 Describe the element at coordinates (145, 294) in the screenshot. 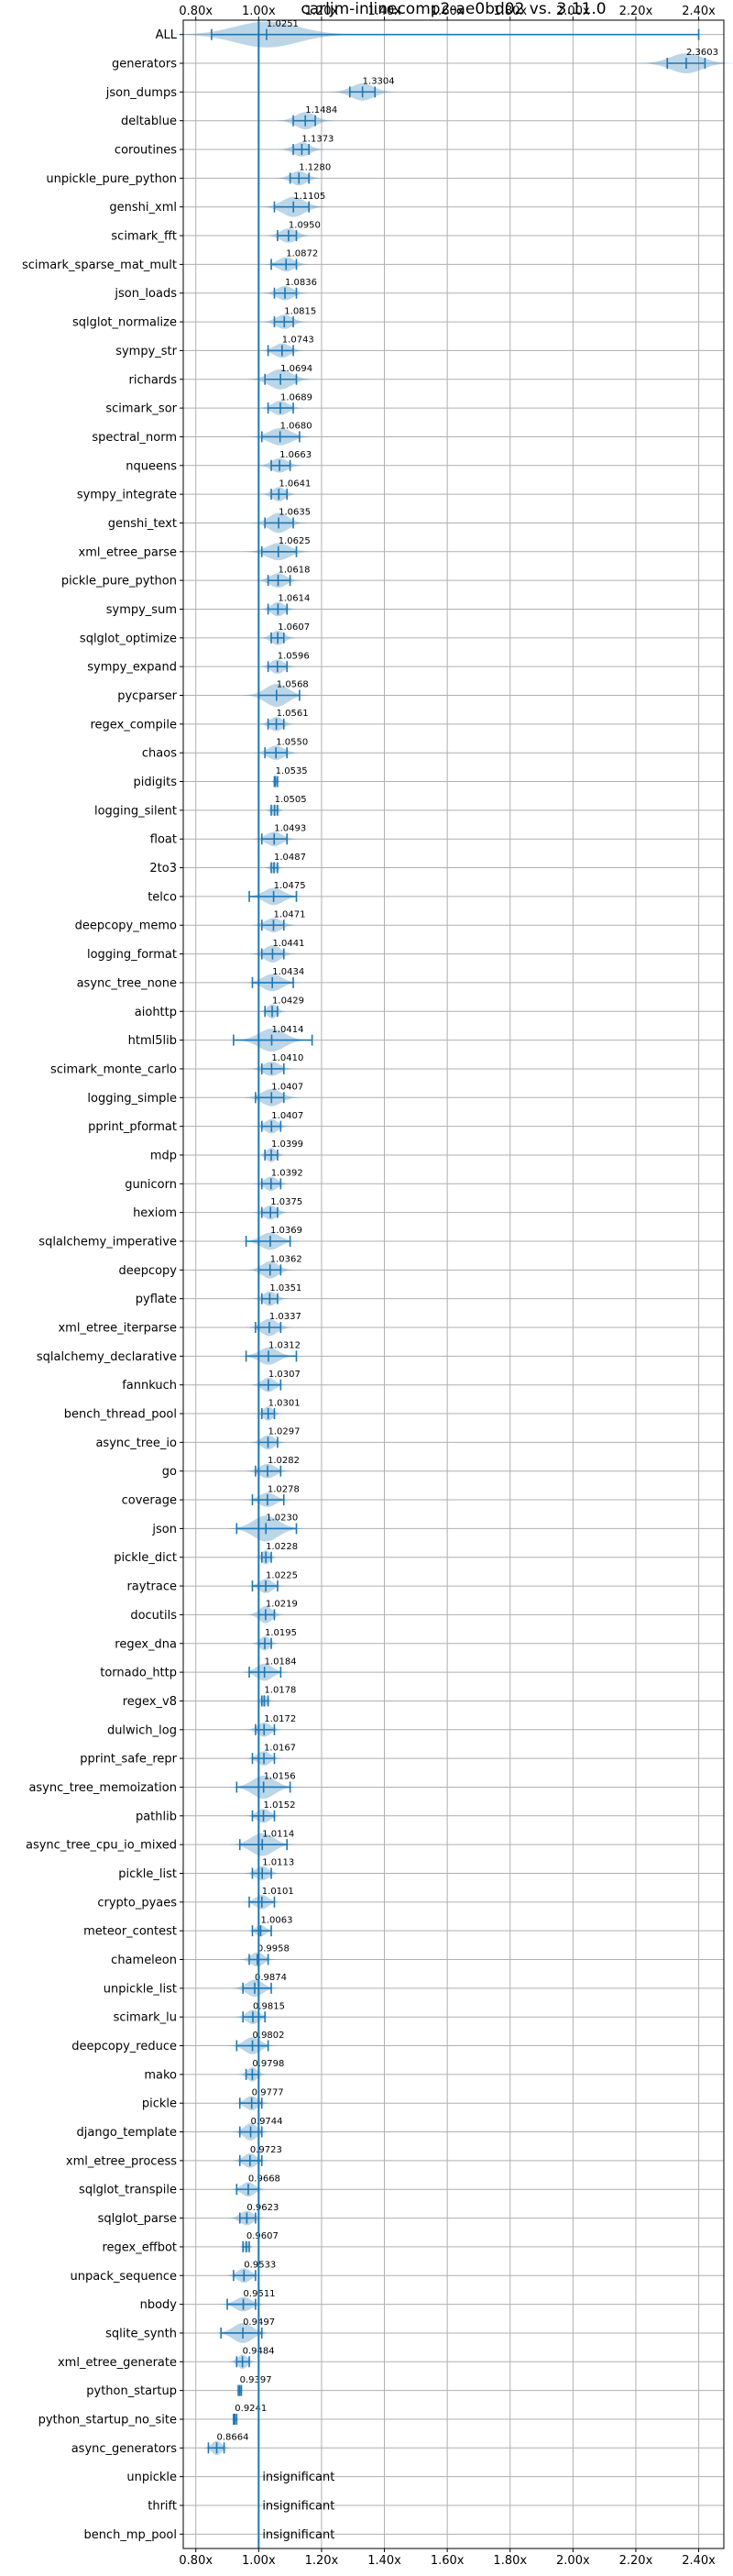

I see `benchmark-label: json_loads` at that location.